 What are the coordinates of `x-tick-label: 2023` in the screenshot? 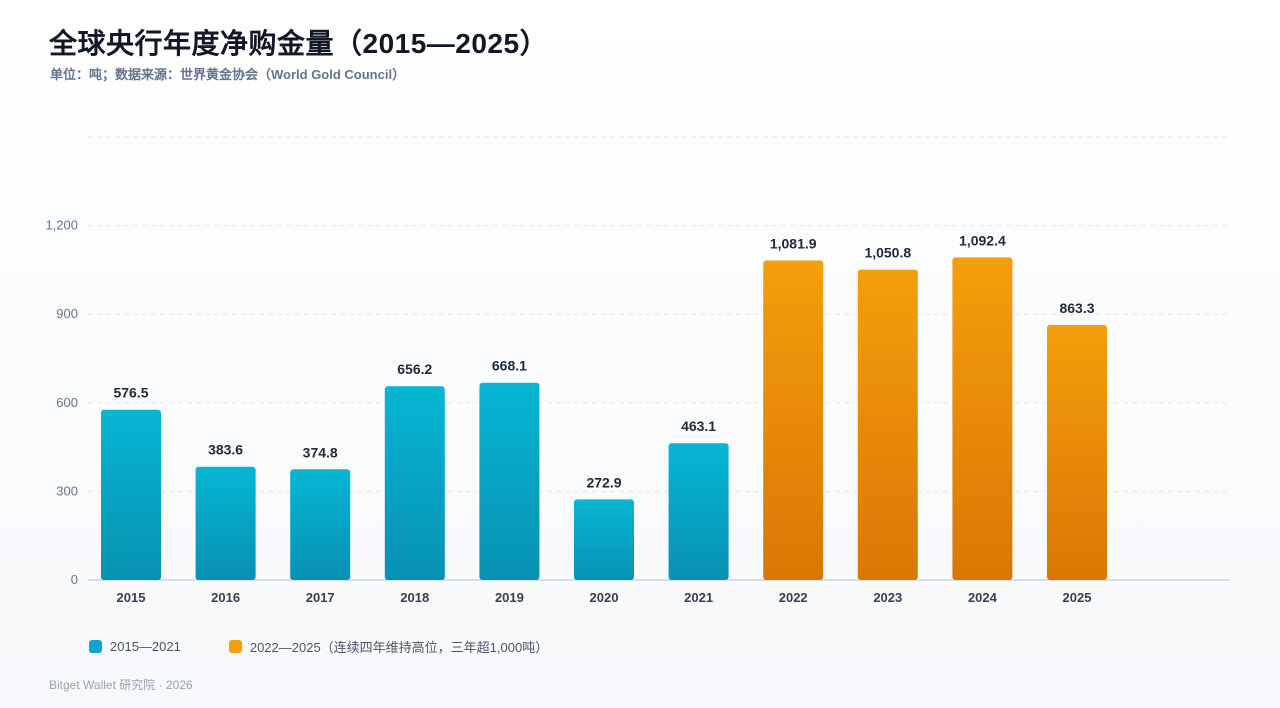 It's located at (887, 597).